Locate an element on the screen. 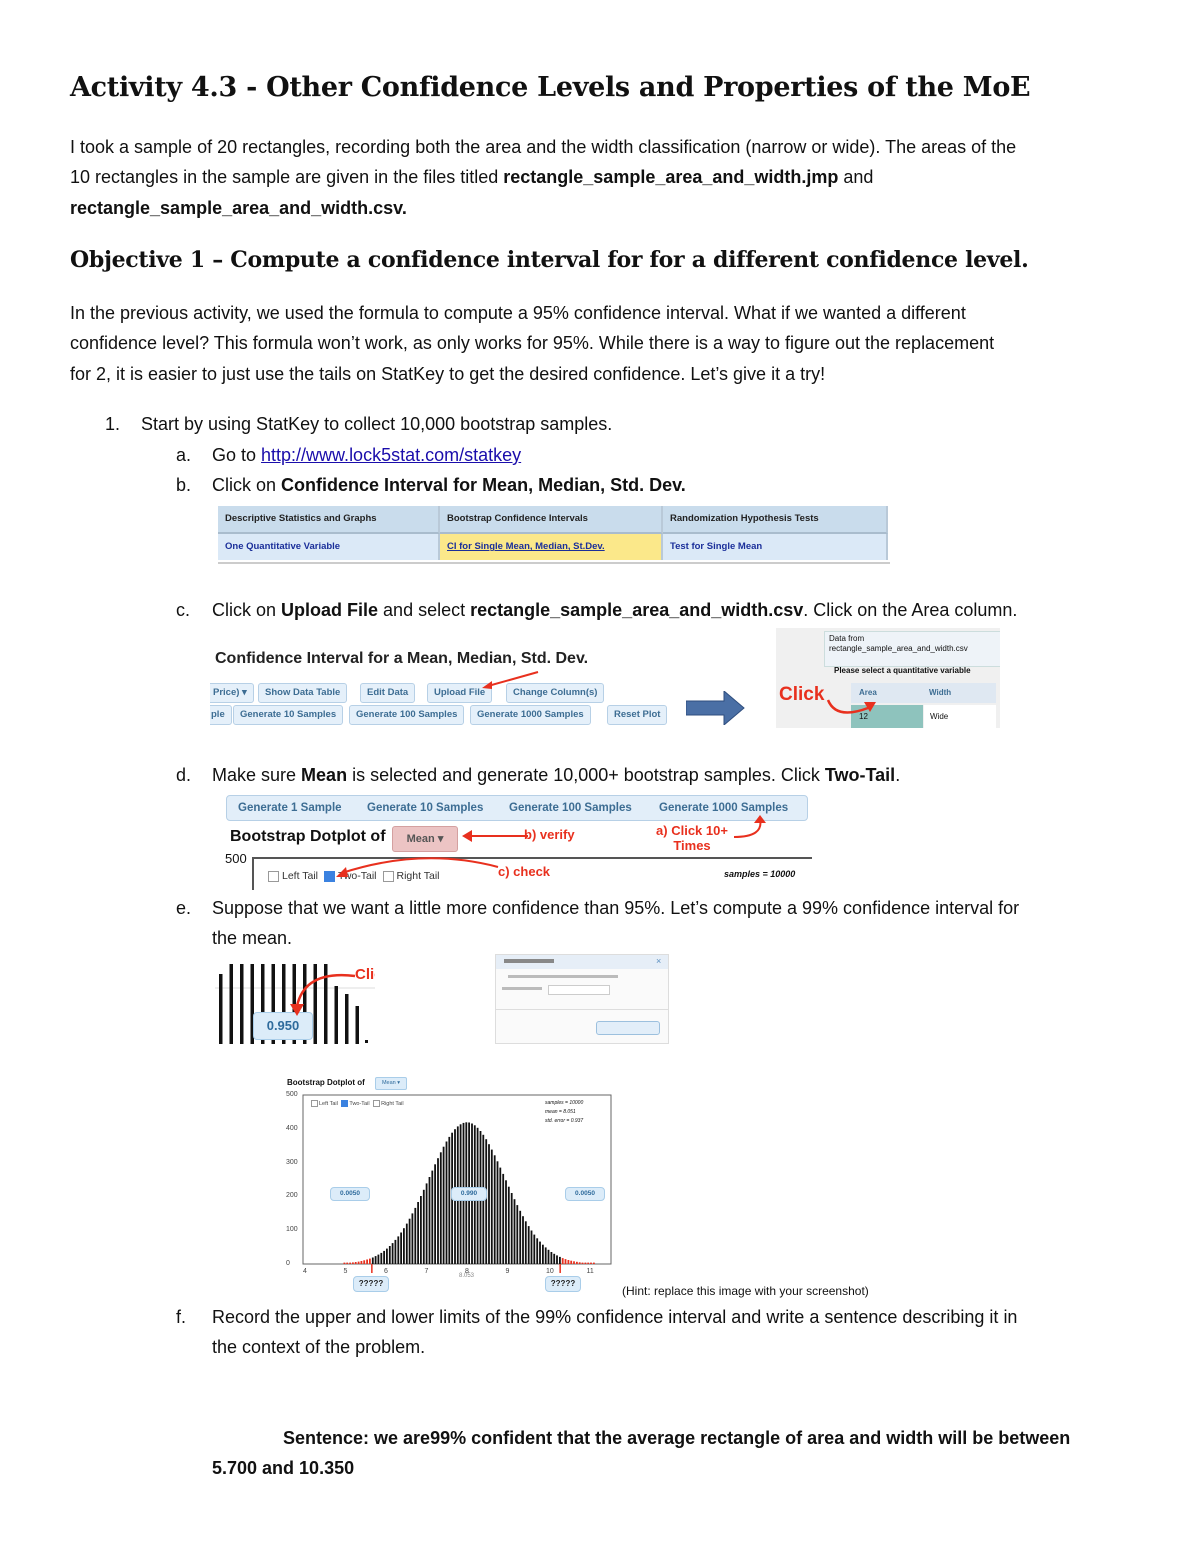 This screenshot has width=1200, height=1553. x-tick-label: 10 is located at coordinates (550, 1271).